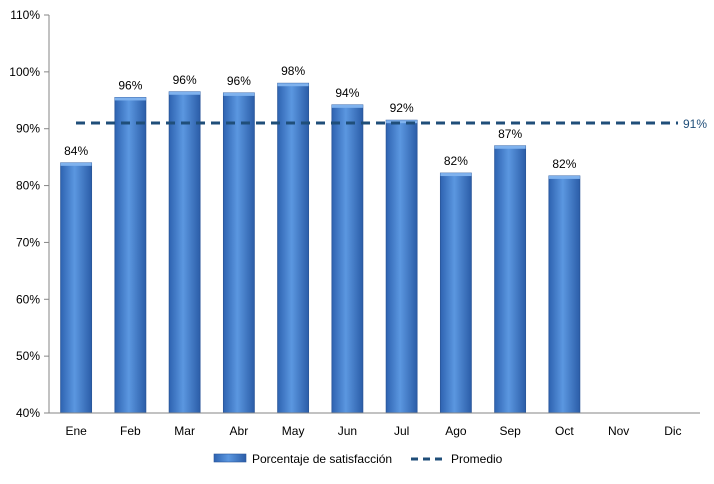  I want to click on x-tick-label: Abr, so click(239, 431).